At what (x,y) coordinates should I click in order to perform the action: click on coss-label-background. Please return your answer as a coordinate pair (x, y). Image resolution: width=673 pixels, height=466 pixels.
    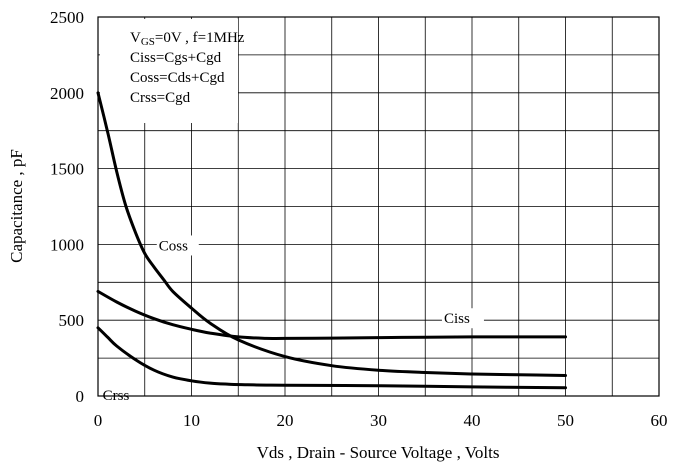
    Looking at the image, I should click on (177, 245).